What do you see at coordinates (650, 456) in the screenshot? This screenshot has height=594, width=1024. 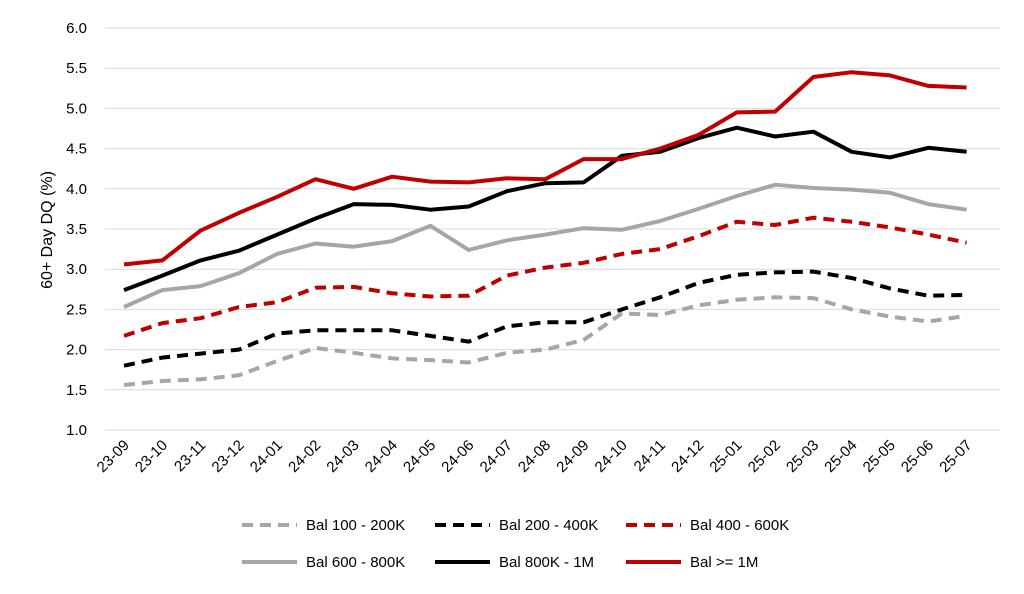 I see `x-tick-label: 24-11` at bounding box center [650, 456].